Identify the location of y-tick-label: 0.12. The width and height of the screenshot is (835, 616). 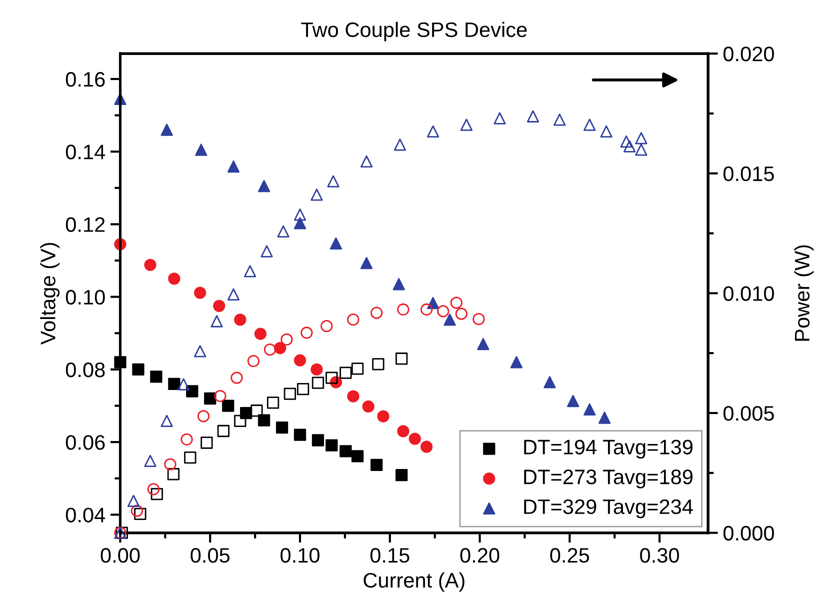
(85, 224).